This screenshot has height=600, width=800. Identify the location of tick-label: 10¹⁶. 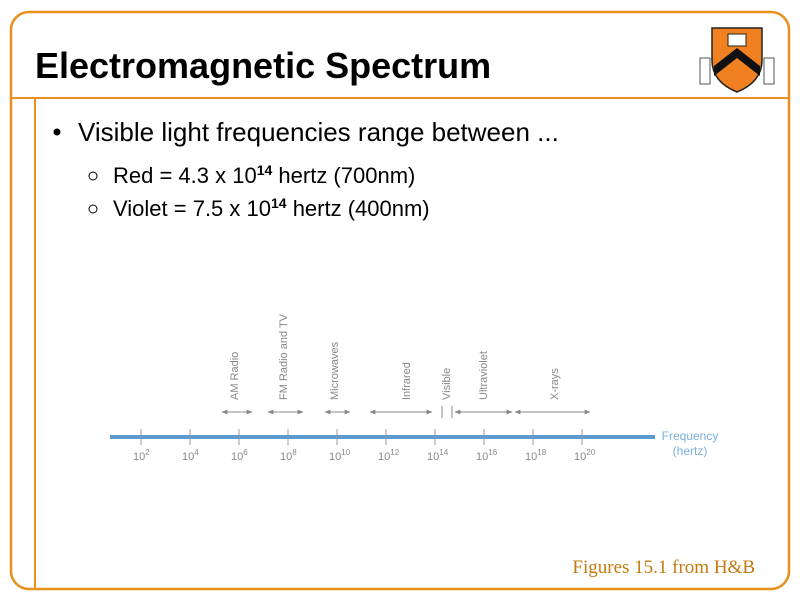
(487, 455).